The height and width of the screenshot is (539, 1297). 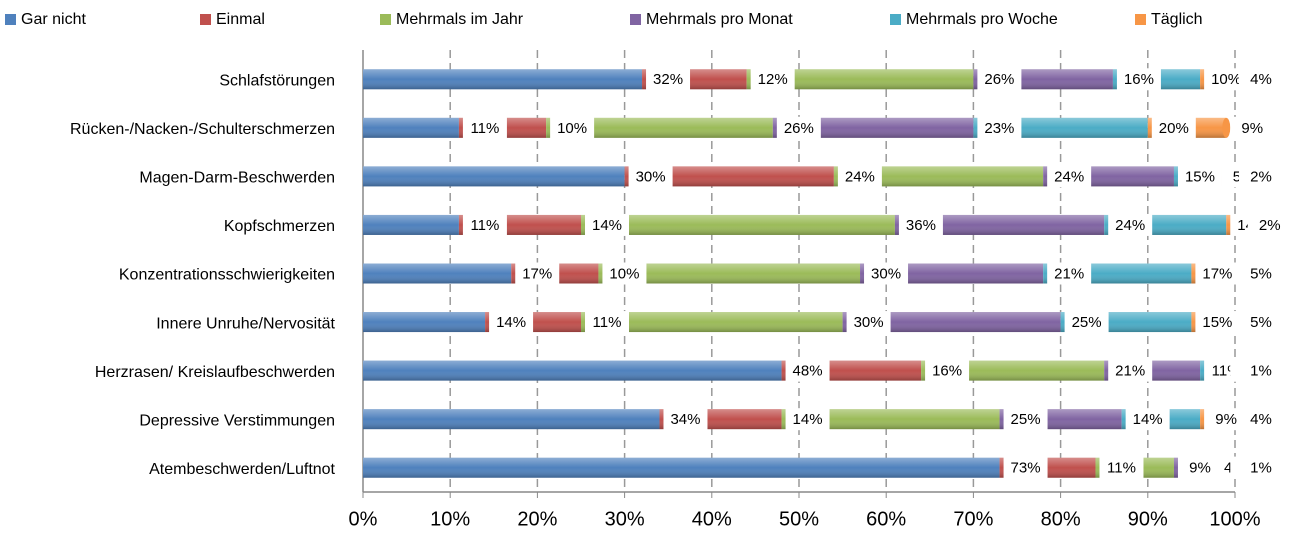 What do you see at coordinates (1234, 519) in the screenshot?
I see `x-tick-label: 100%` at bounding box center [1234, 519].